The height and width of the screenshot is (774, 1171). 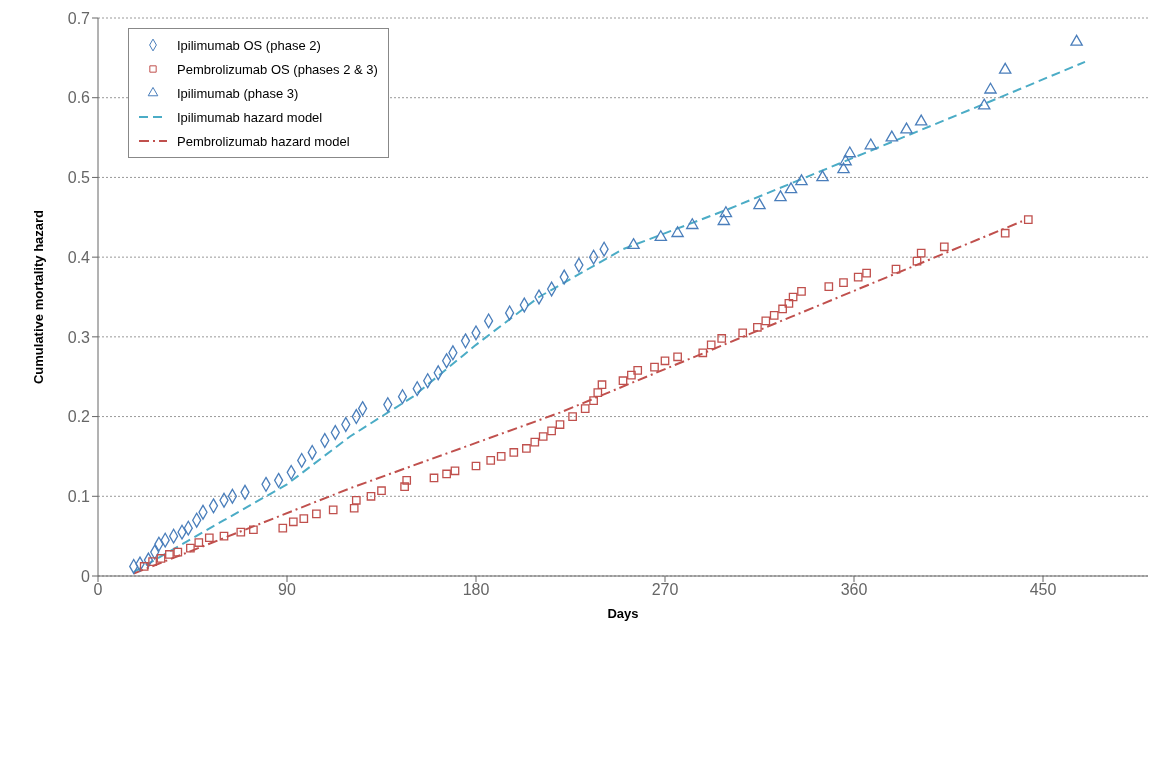 What do you see at coordinates (623, 613) in the screenshot?
I see `x-axis-title: Days` at bounding box center [623, 613].